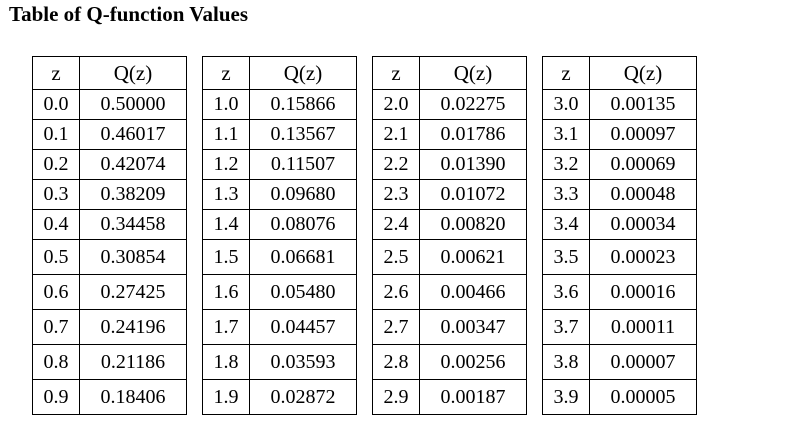 The image size is (793, 445). What do you see at coordinates (396, 194) in the screenshot?
I see `z-value: 2.3` at bounding box center [396, 194].